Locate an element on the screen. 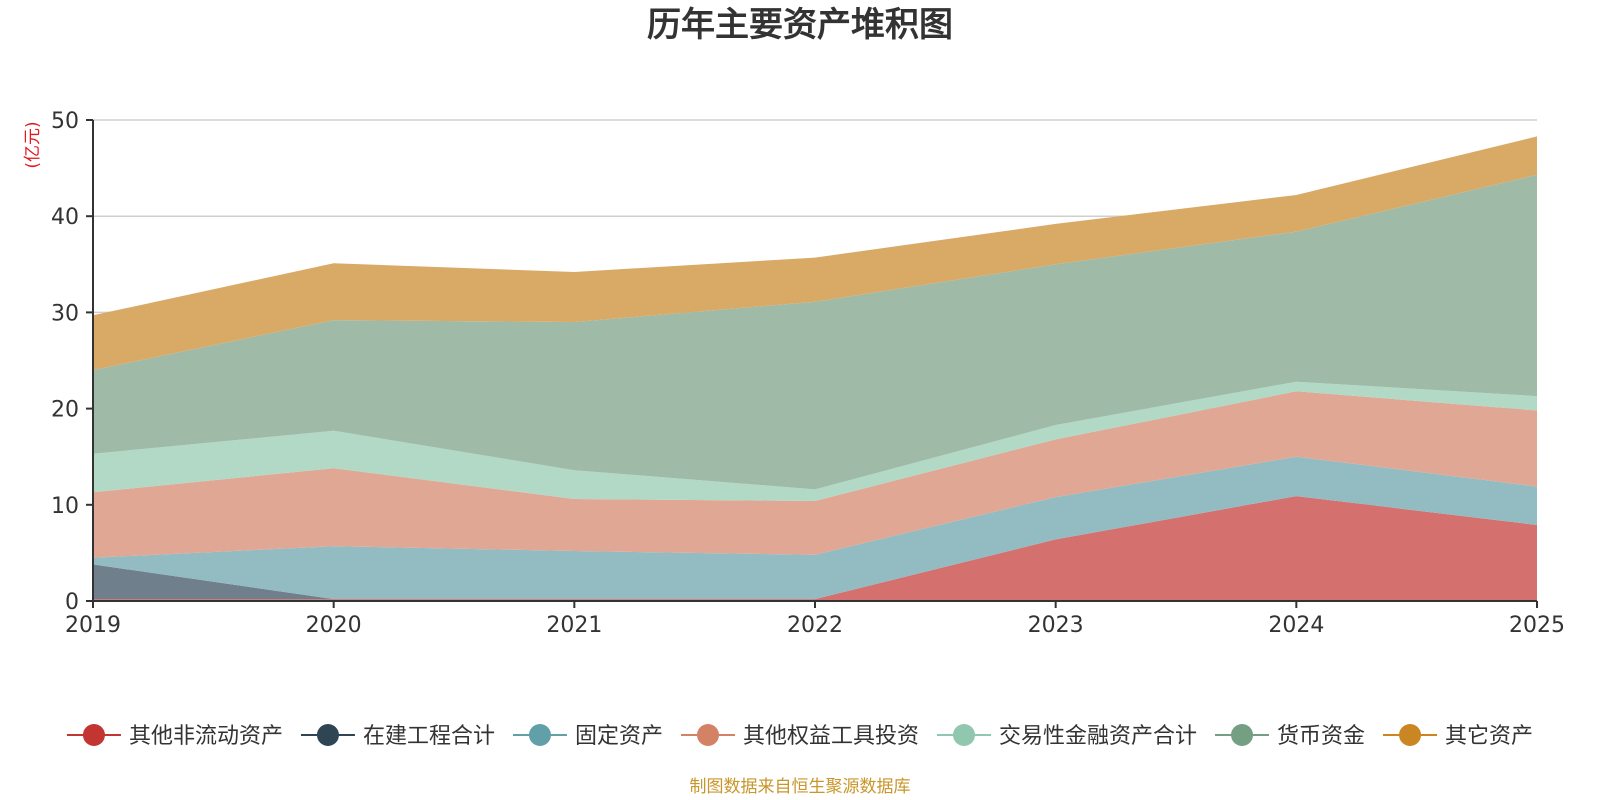 The image size is (1600, 800). x-tick-label-2025: 2025 is located at coordinates (1537, 625).